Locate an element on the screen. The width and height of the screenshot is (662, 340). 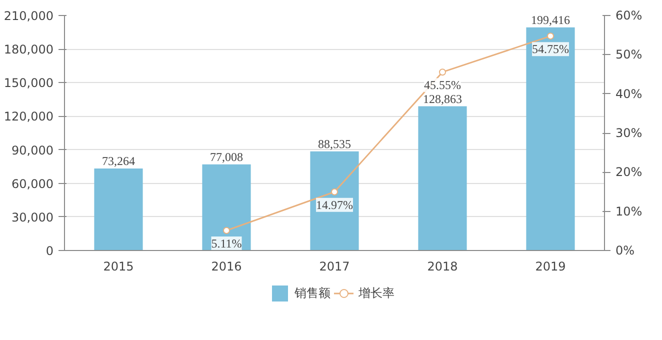
data-label: 199,416 is located at coordinates (550, 19).